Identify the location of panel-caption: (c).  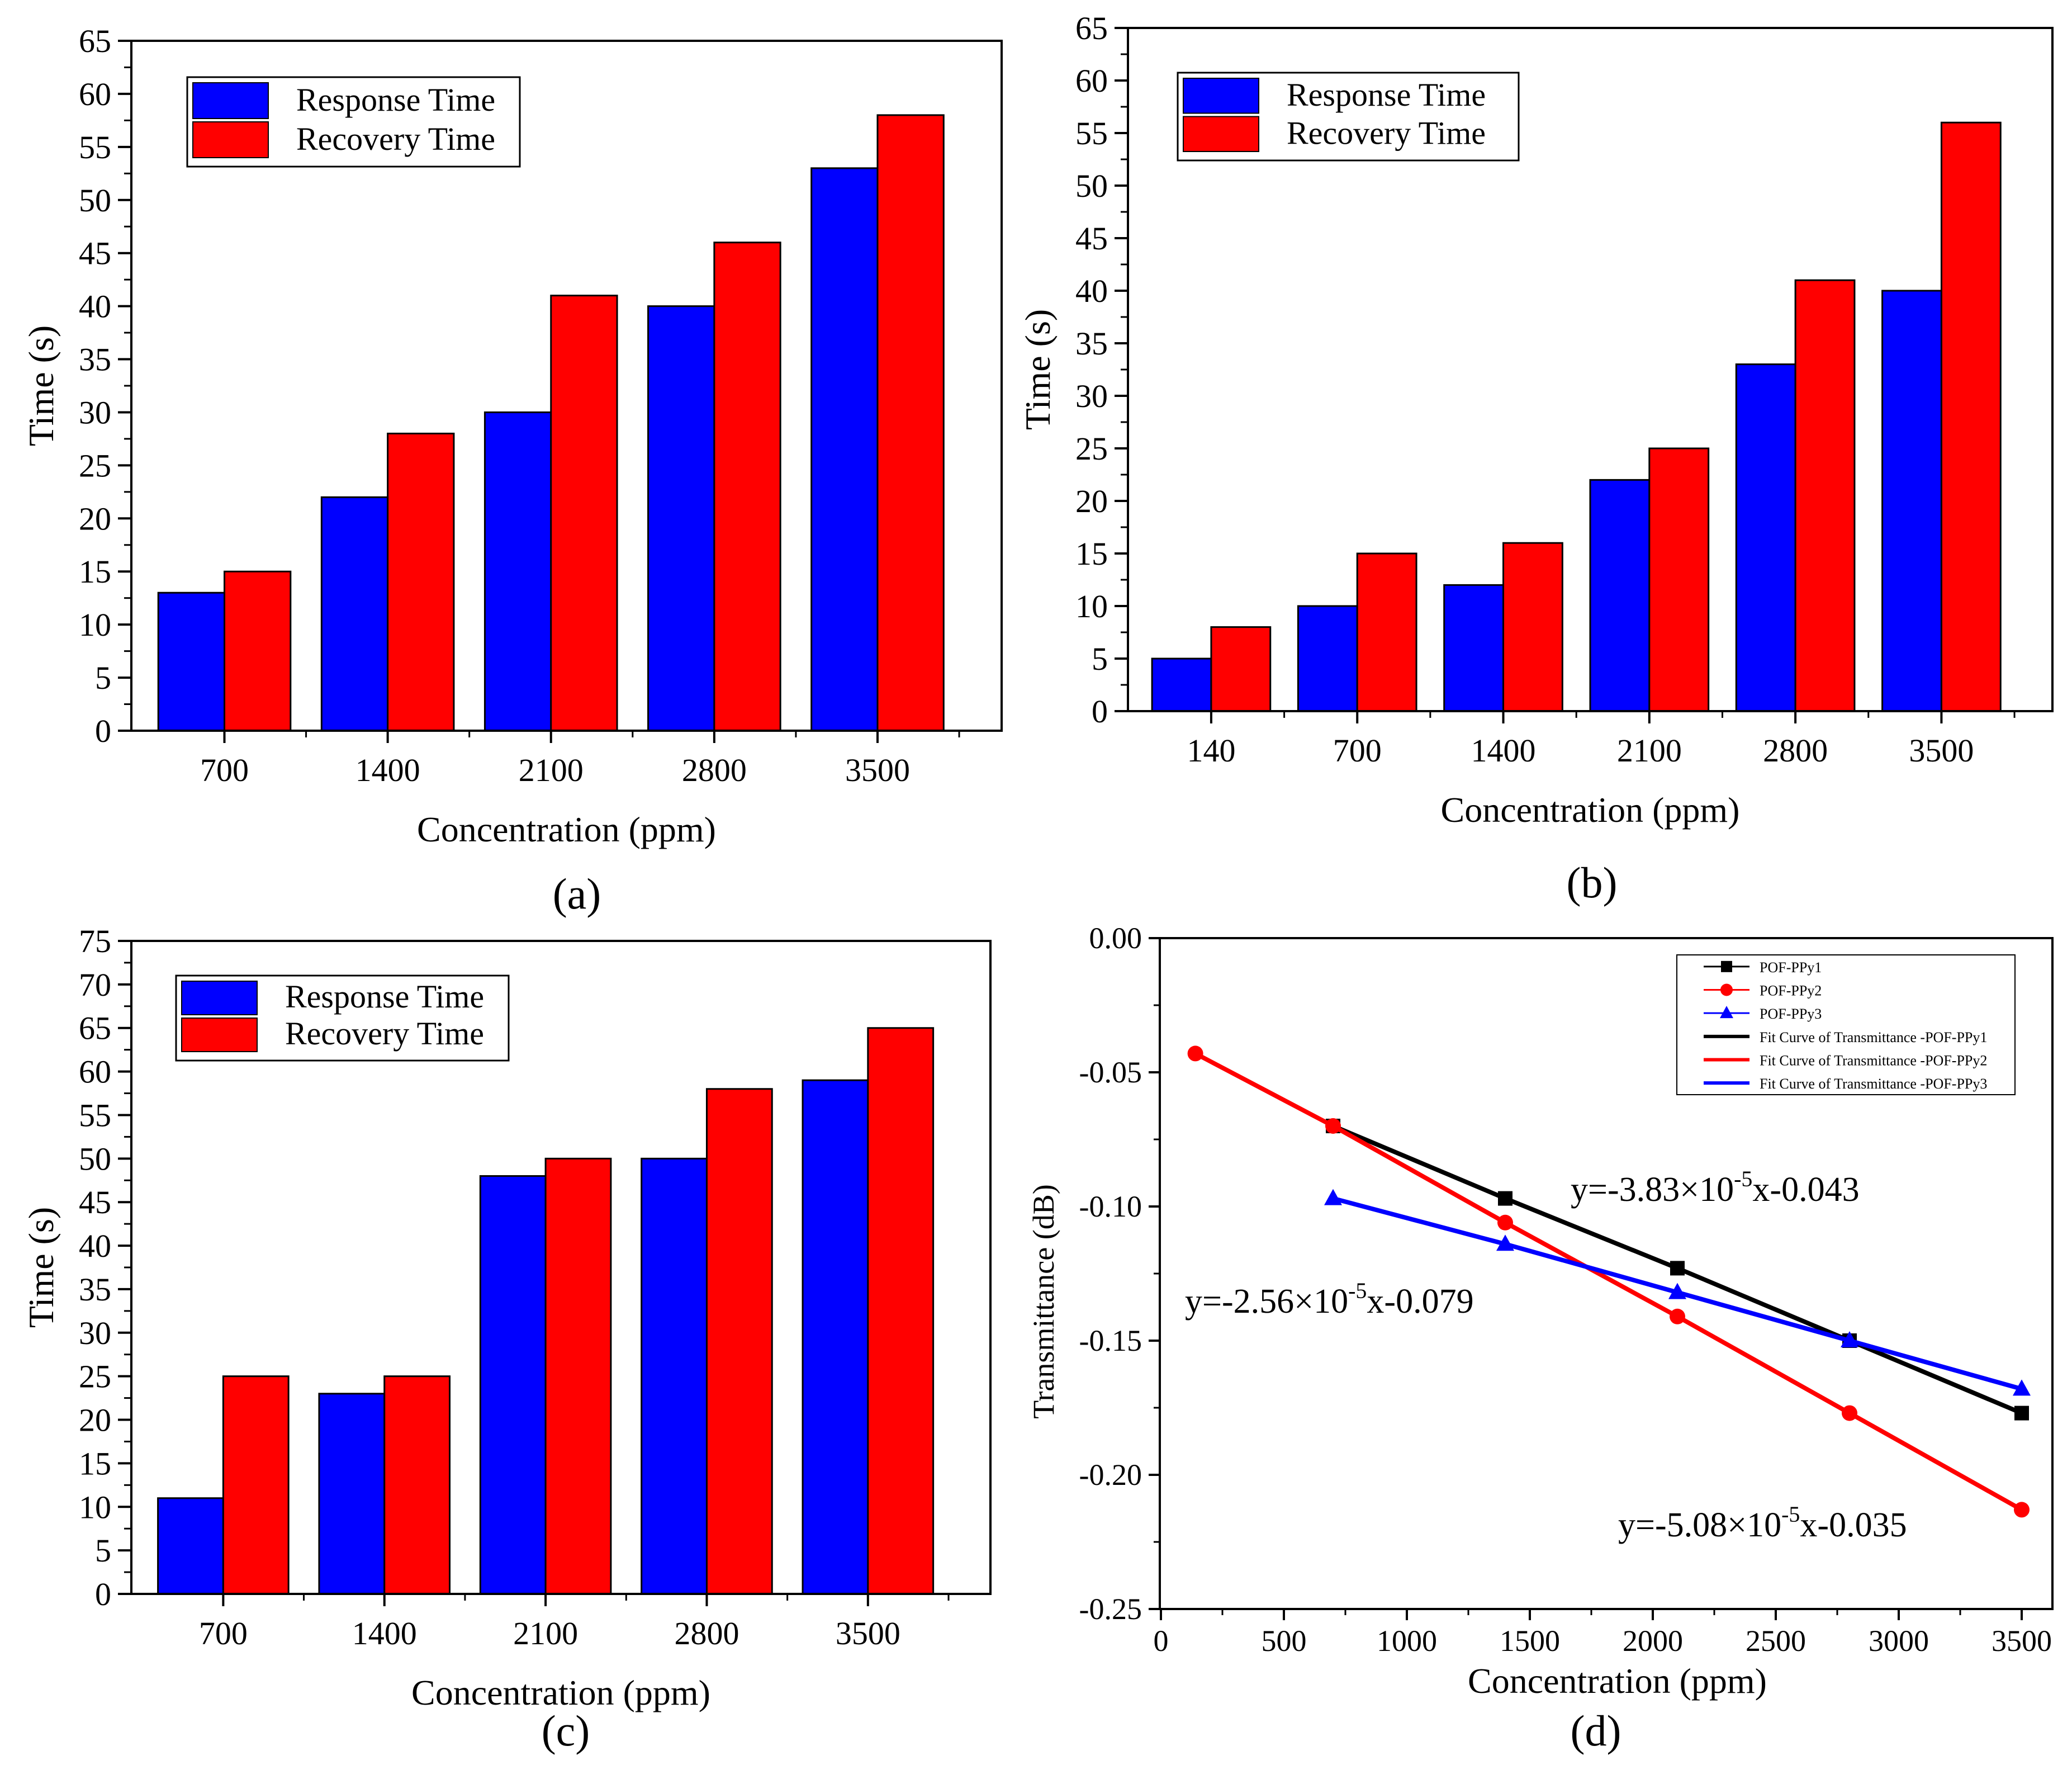
(566, 1730).